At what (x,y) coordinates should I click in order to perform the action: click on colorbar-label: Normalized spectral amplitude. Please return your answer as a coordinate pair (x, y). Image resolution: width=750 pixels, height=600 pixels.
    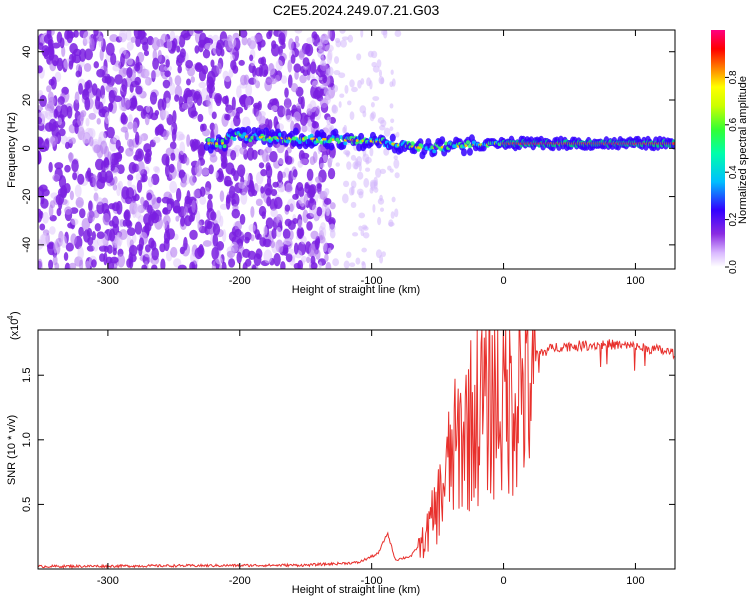
    Looking at the image, I should click on (743, 150).